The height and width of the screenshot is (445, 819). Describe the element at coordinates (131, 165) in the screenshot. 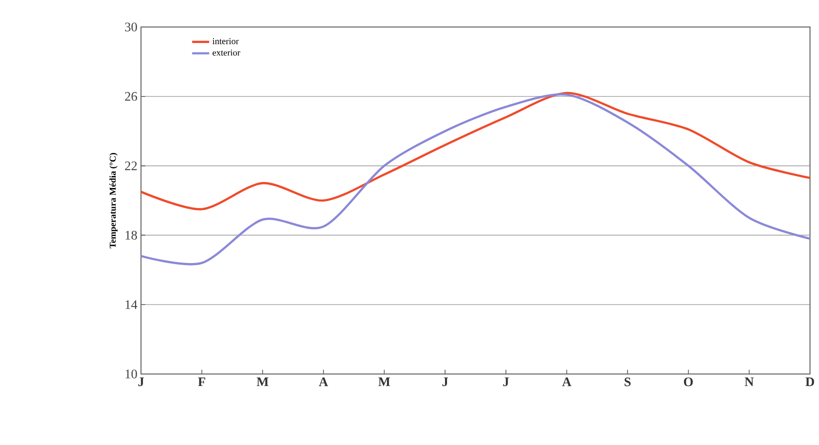

I see `y-tick-label: 22` at that location.